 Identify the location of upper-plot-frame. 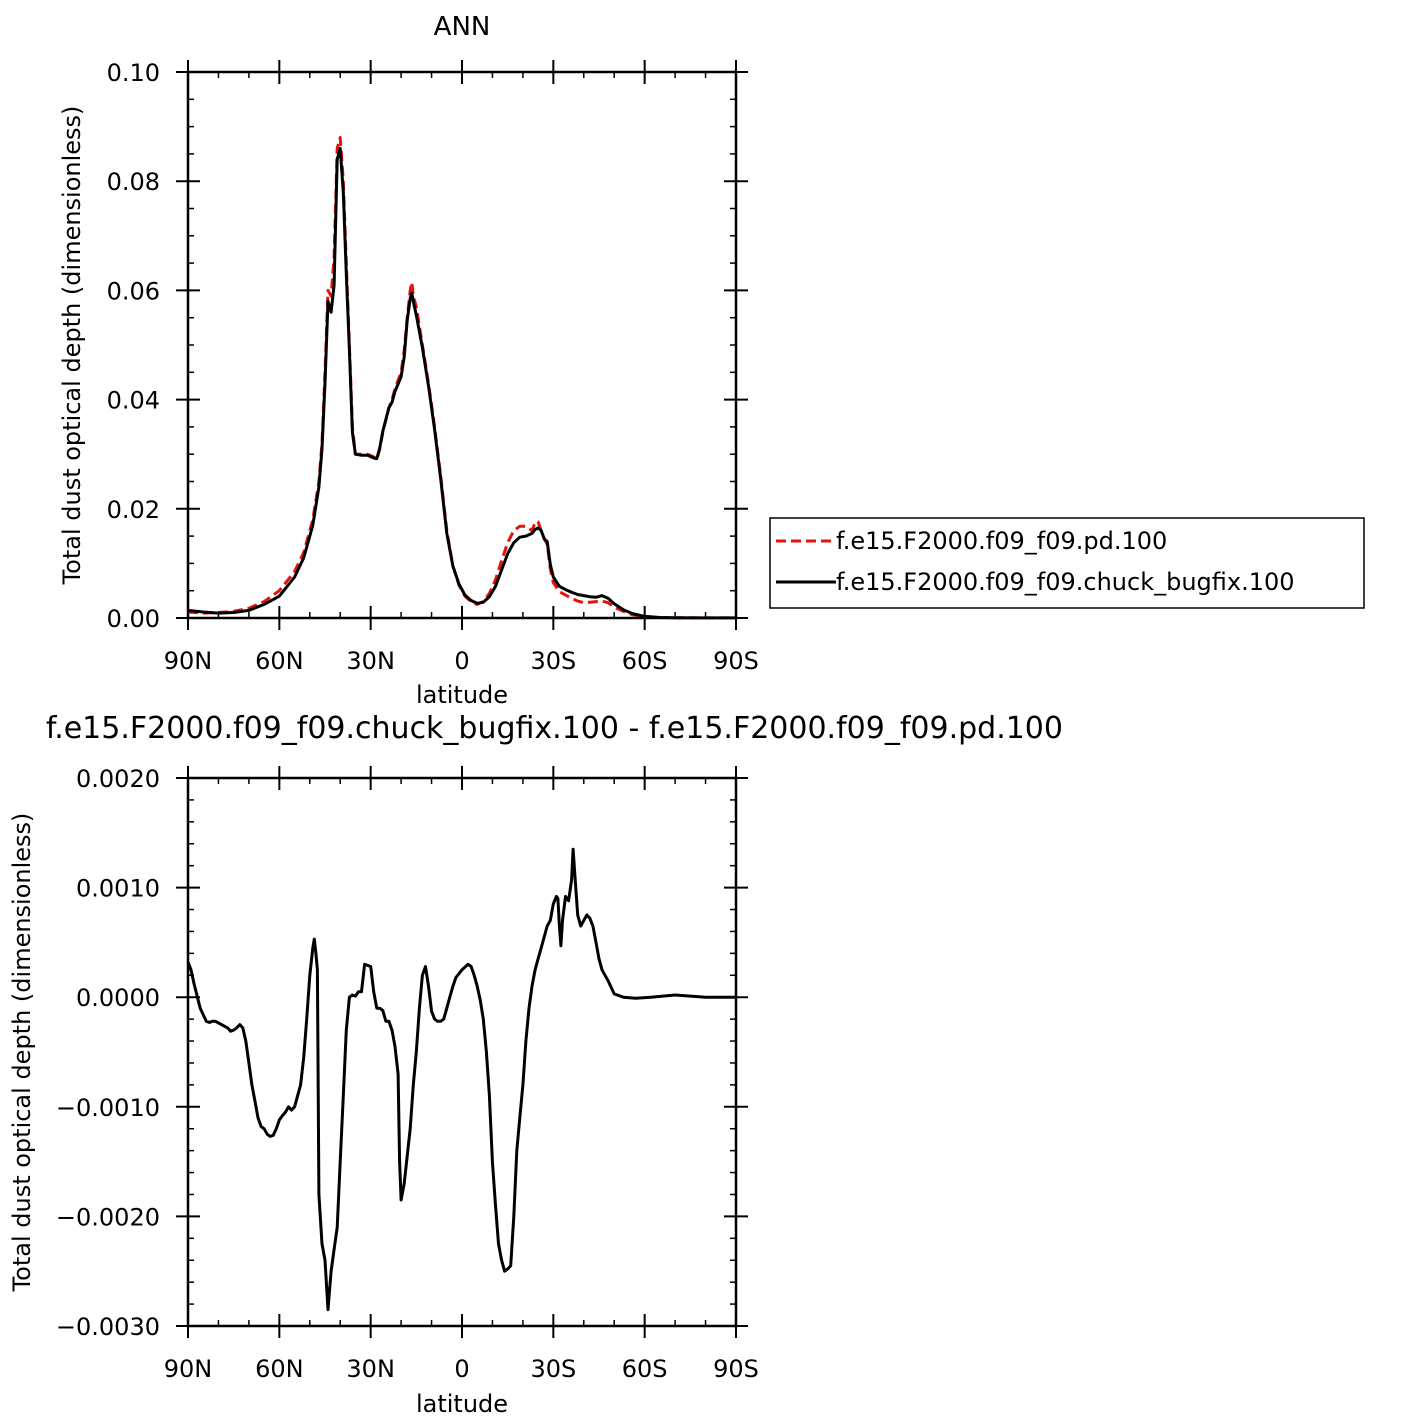
(462, 345).